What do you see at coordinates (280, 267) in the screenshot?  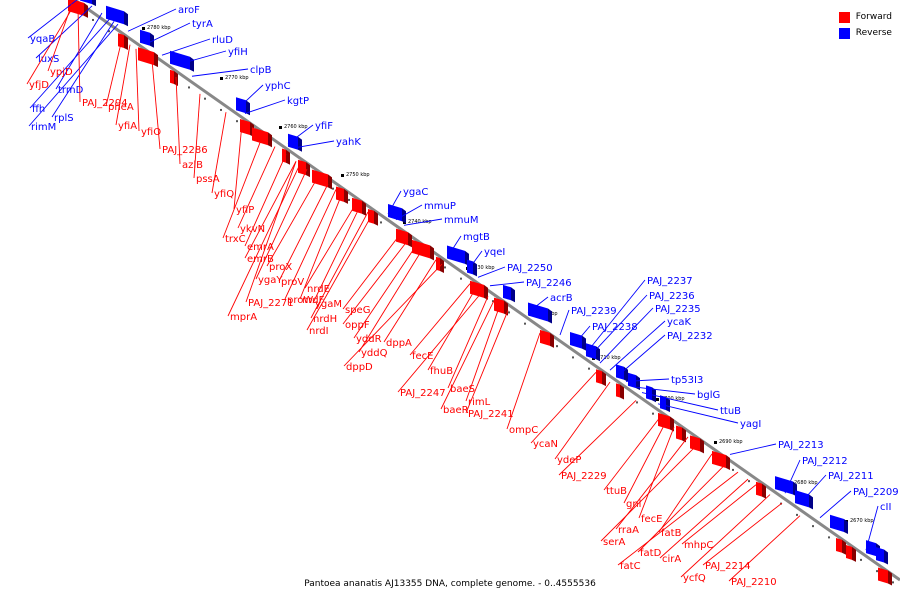 I see `gene-label-prox: proX` at bounding box center [280, 267].